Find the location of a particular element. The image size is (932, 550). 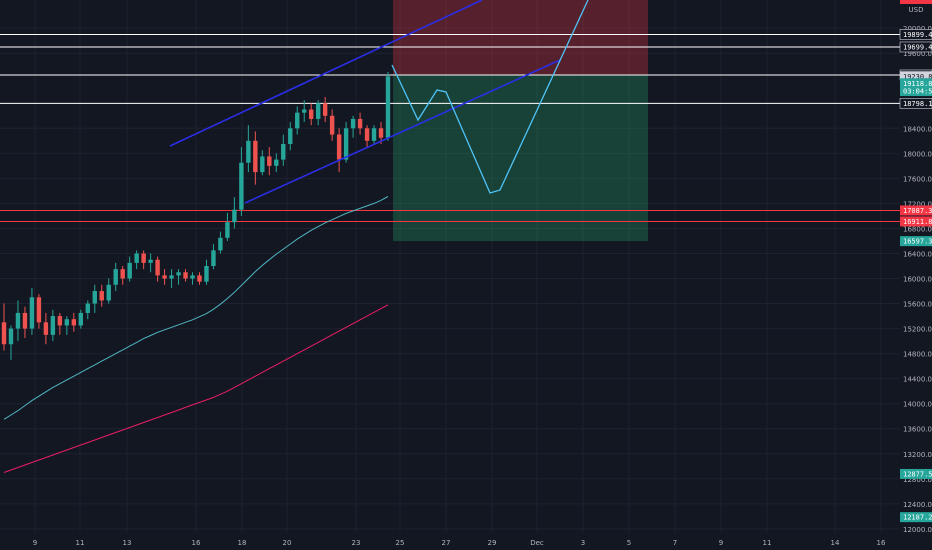

channel-line is located at coordinates (402, 131).